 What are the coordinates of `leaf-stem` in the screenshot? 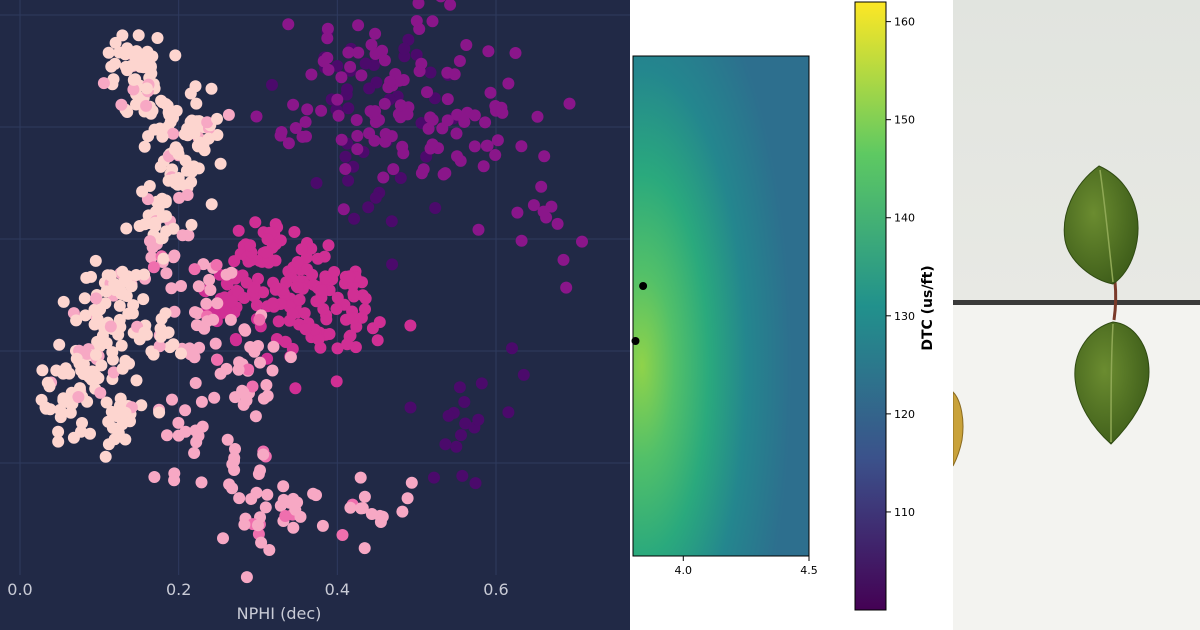 It's located at (1115, 301).